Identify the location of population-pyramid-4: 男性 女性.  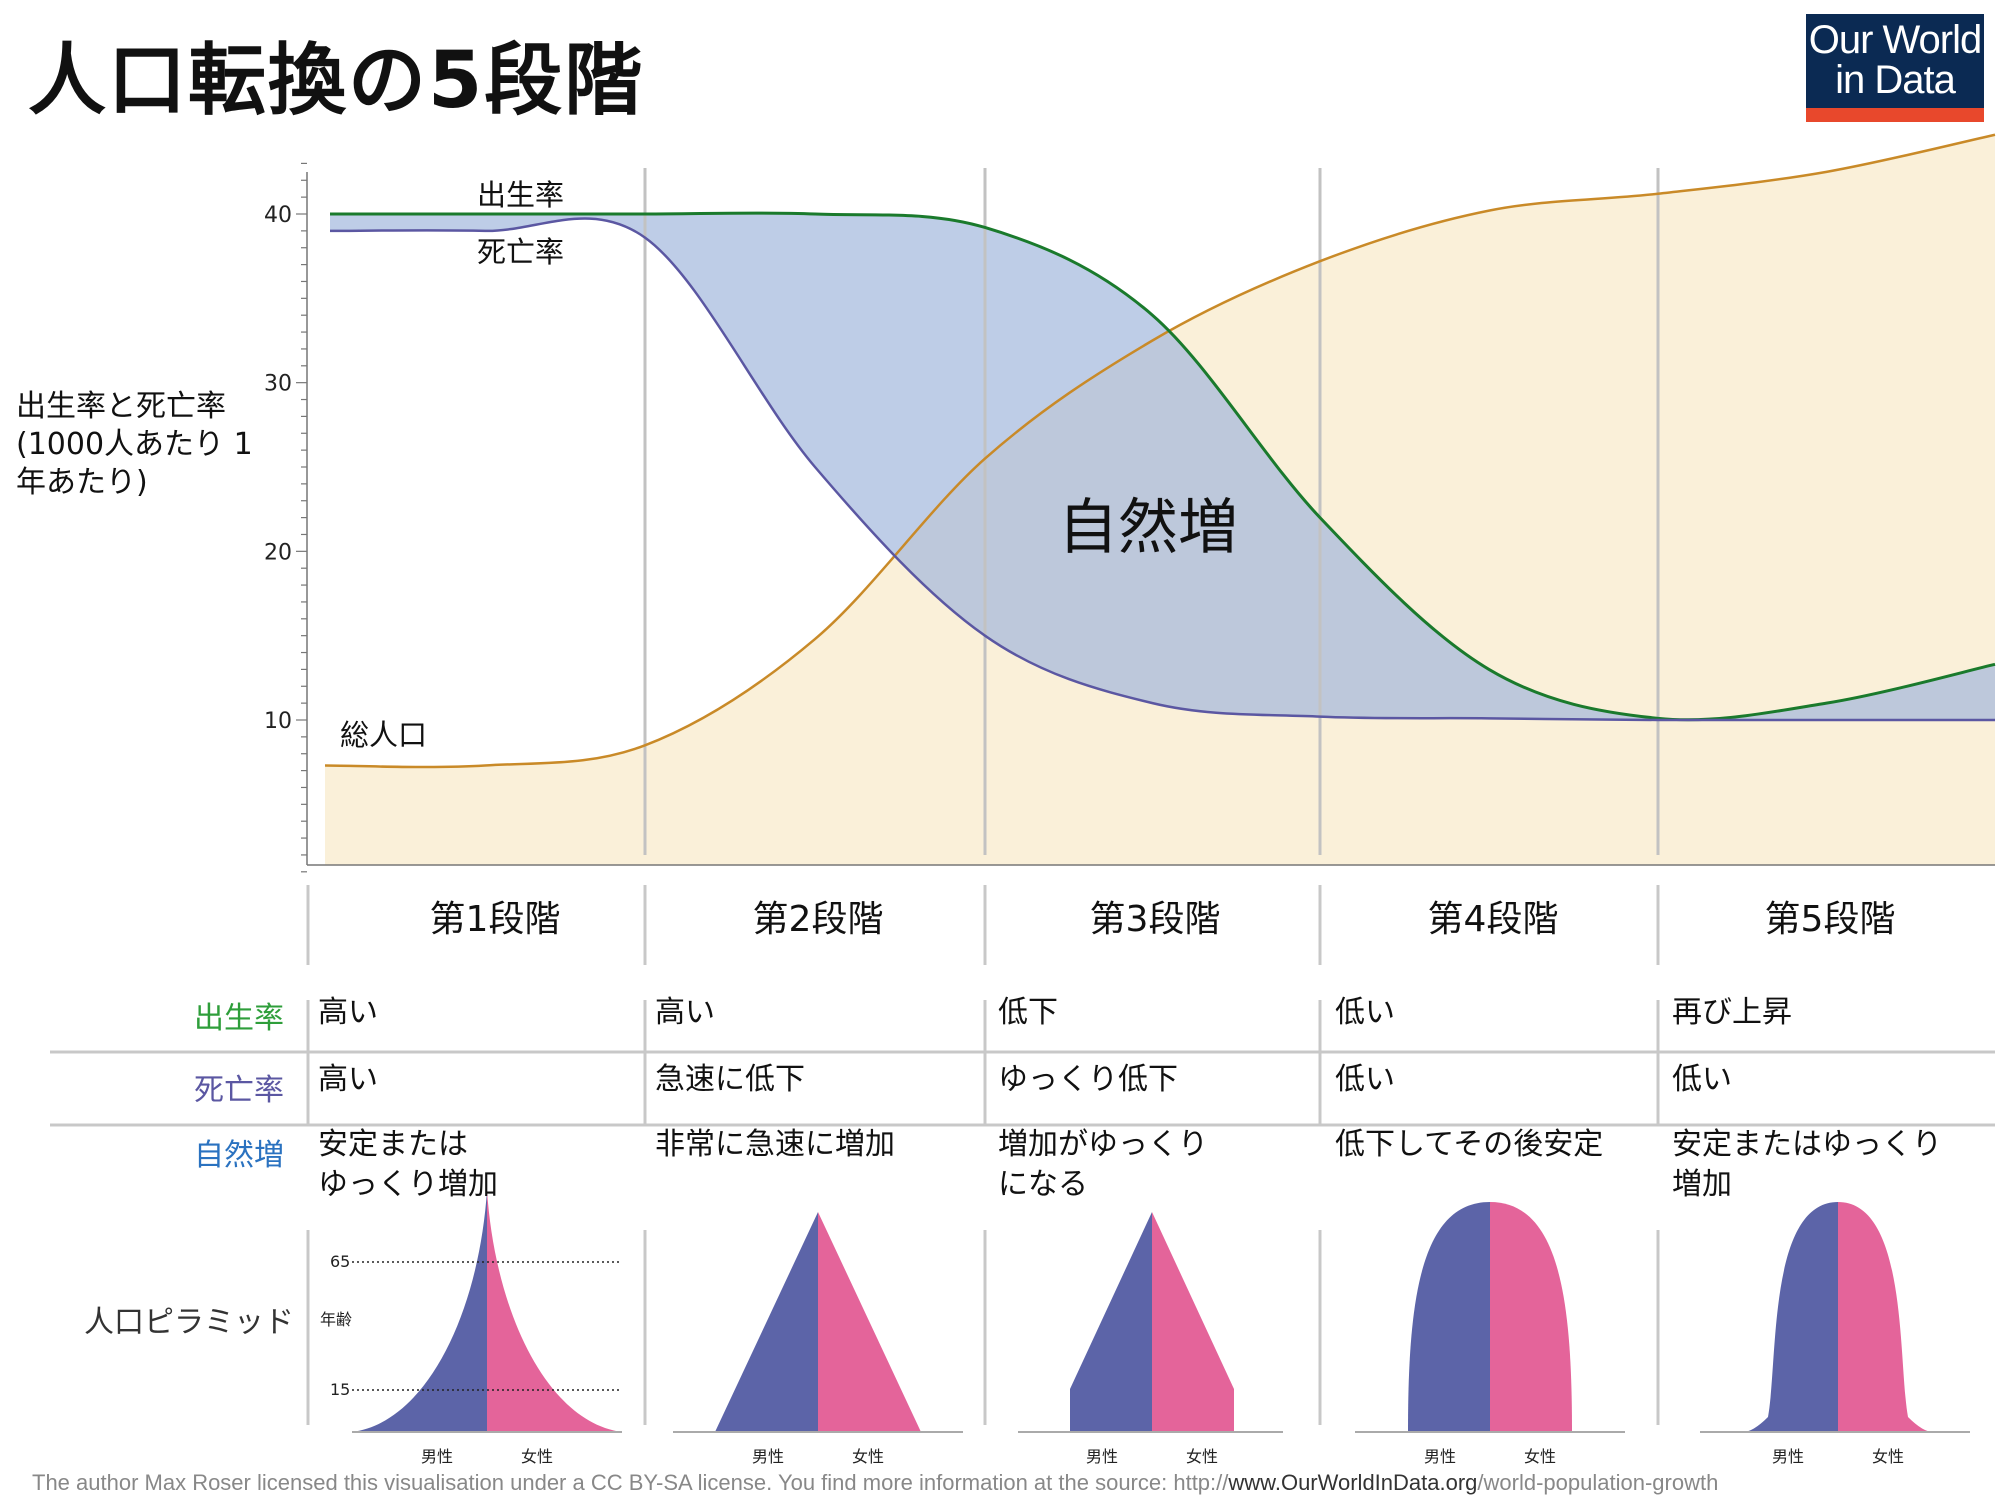
(1490, 1334).